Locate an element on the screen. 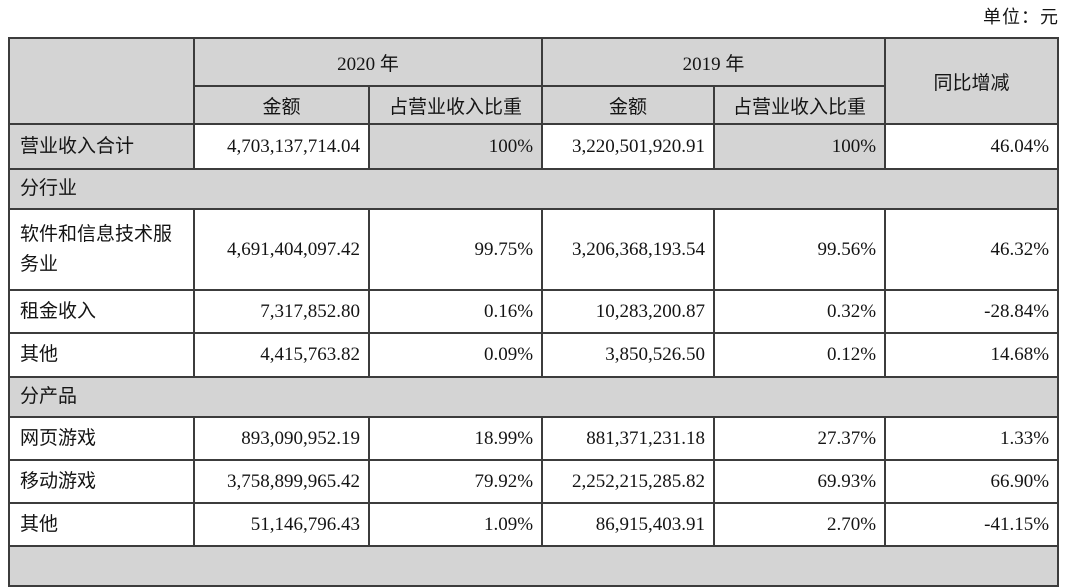 The width and height of the screenshot is (1080, 587). yoy-cell: 14.68% is located at coordinates (972, 355).